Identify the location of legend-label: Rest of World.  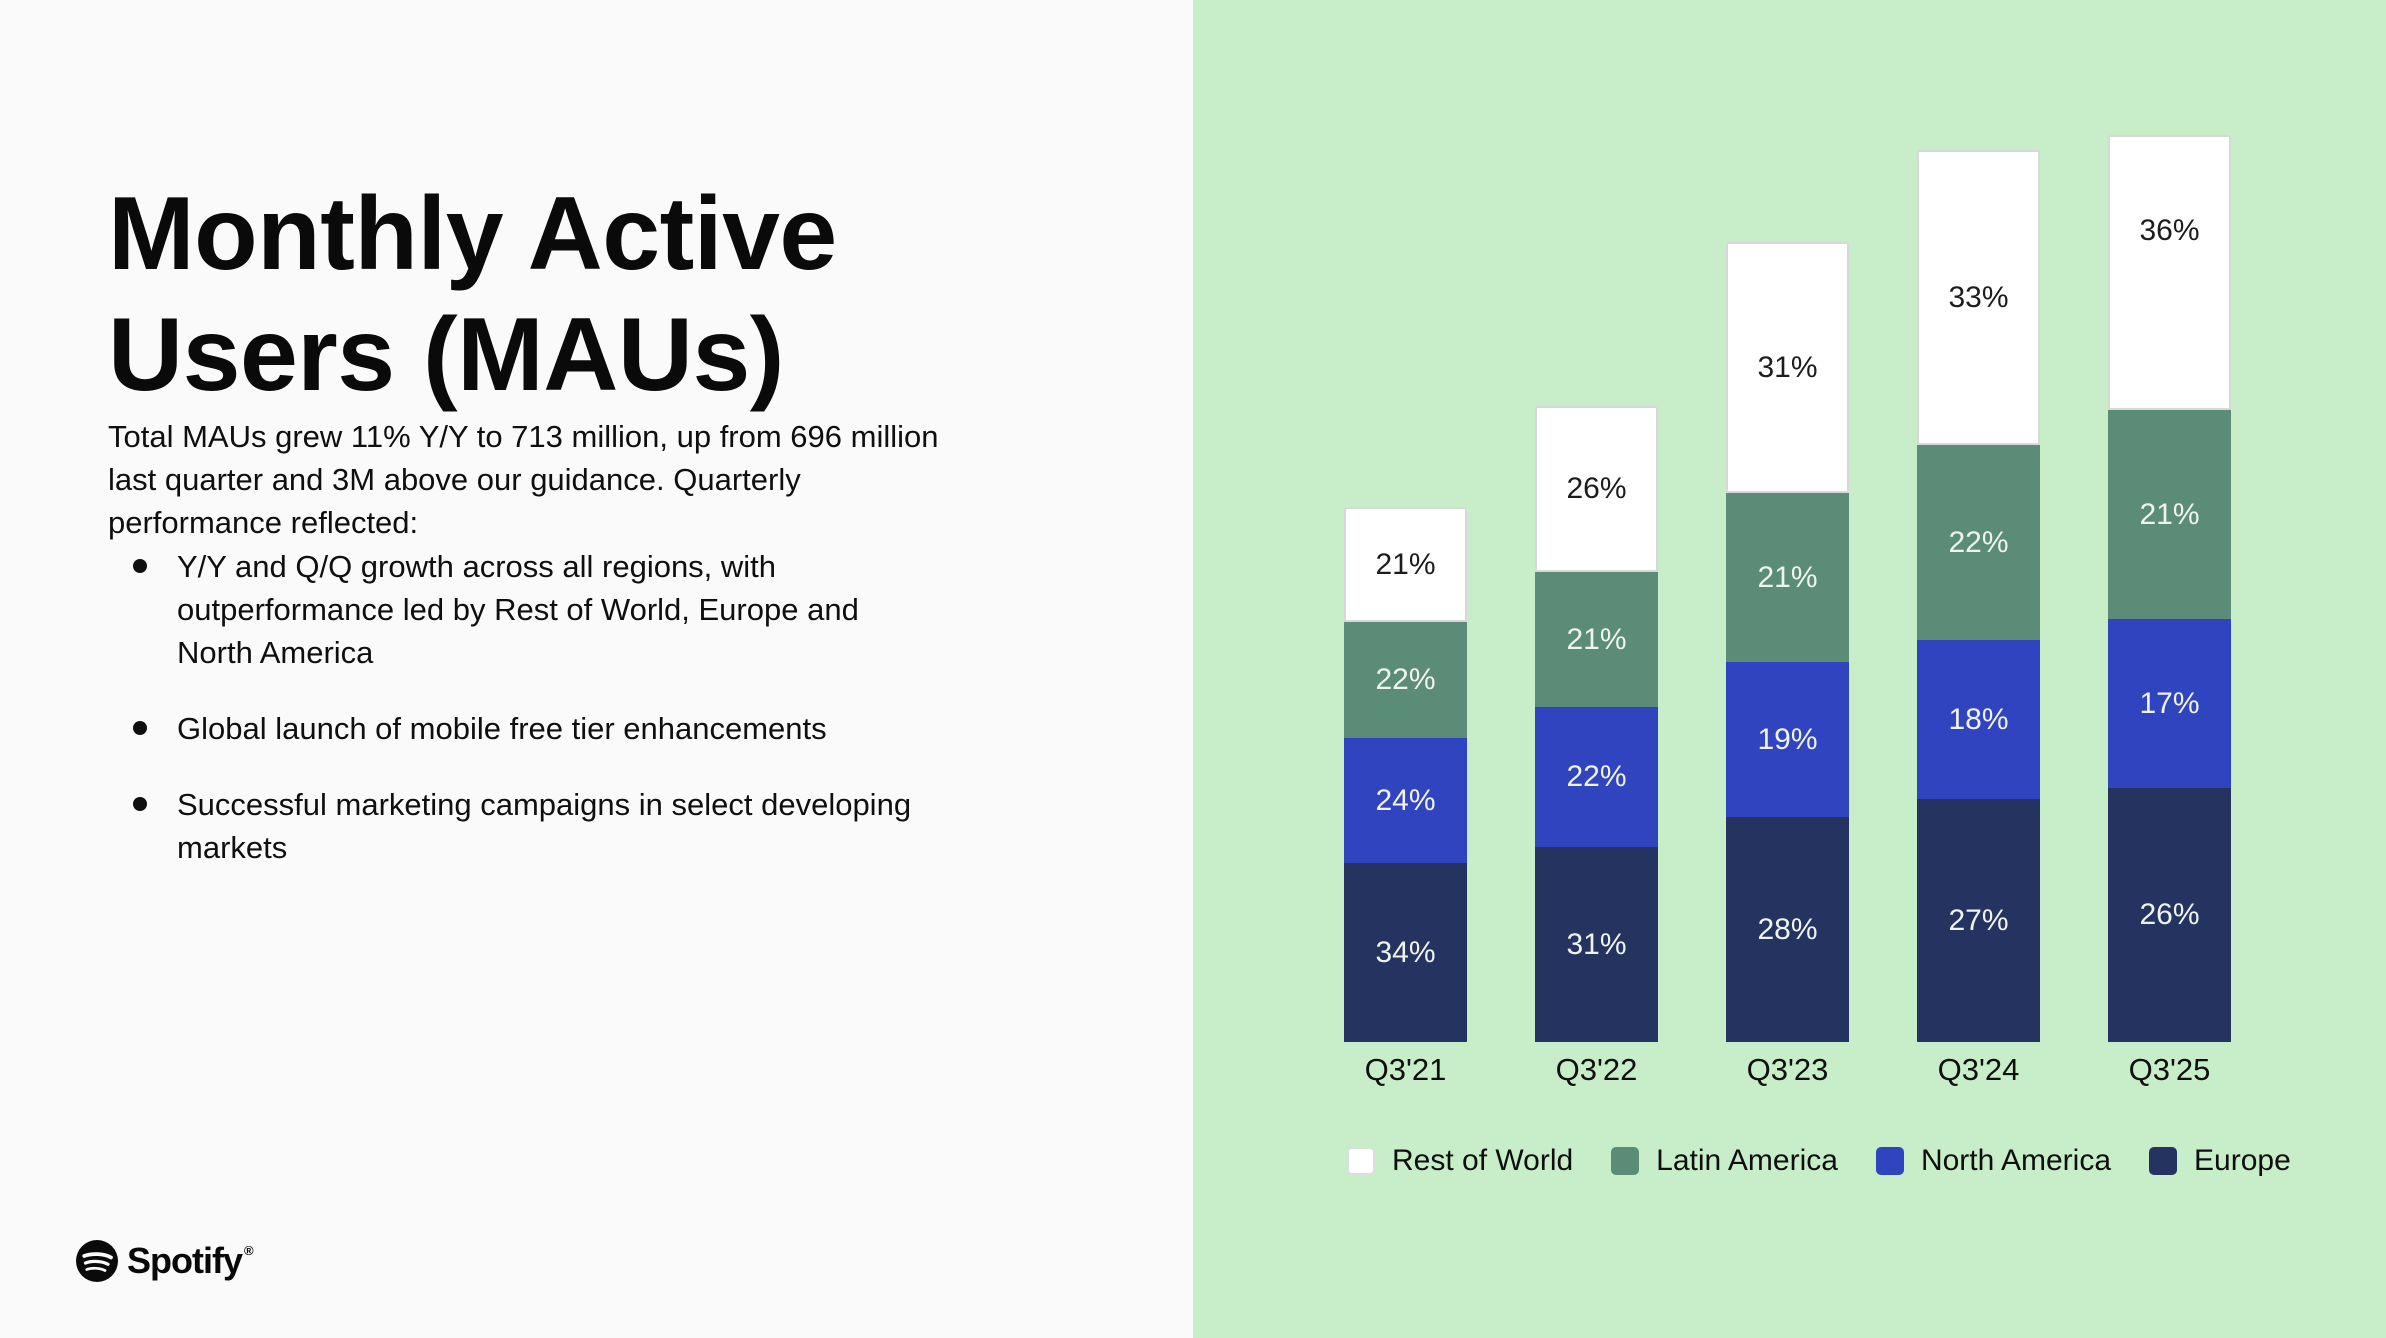
(1483, 1160).